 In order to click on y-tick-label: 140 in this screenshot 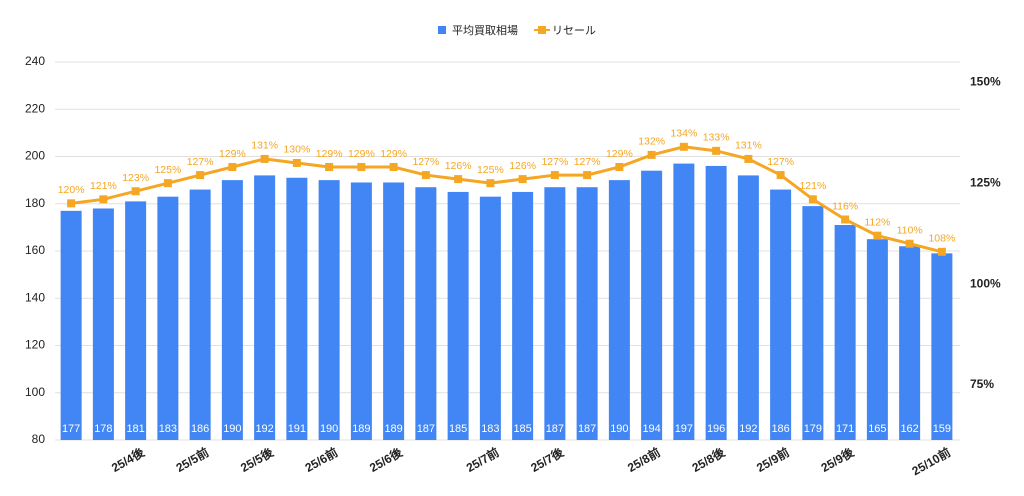, I will do `click(35, 297)`.